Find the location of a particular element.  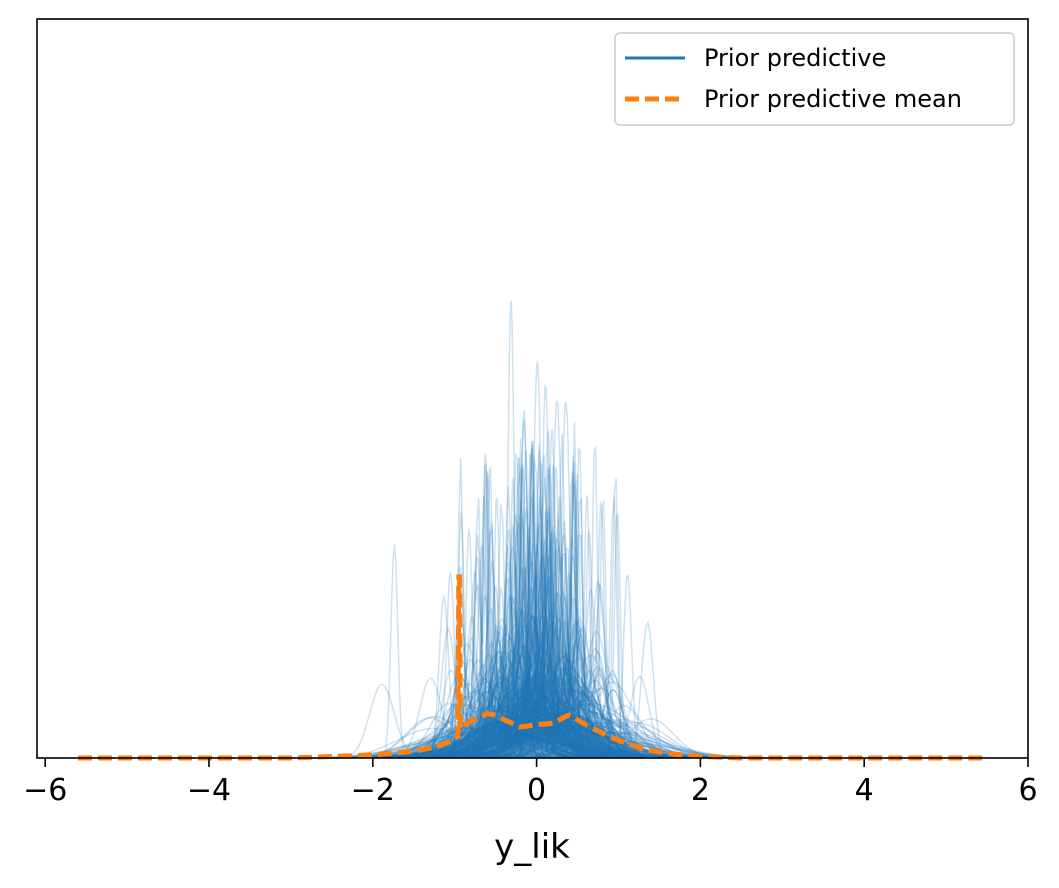

legend-label-prior-predictive-mean: Prior predictive mean is located at coordinates (833, 99).